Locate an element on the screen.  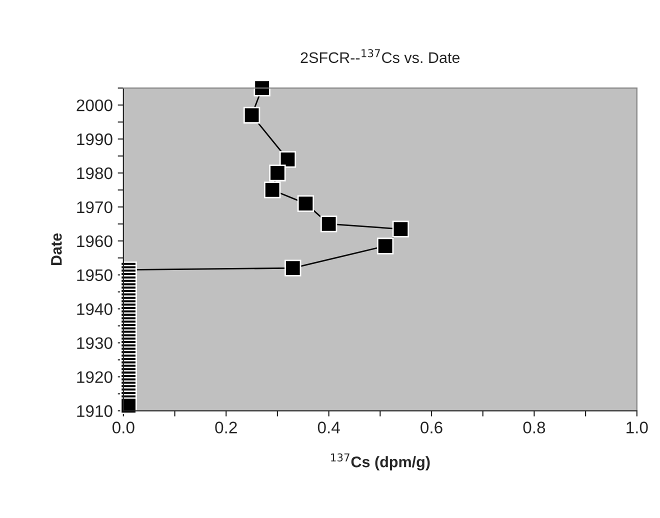
x-tick-label: 0.4 is located at coordinates (329, 428).